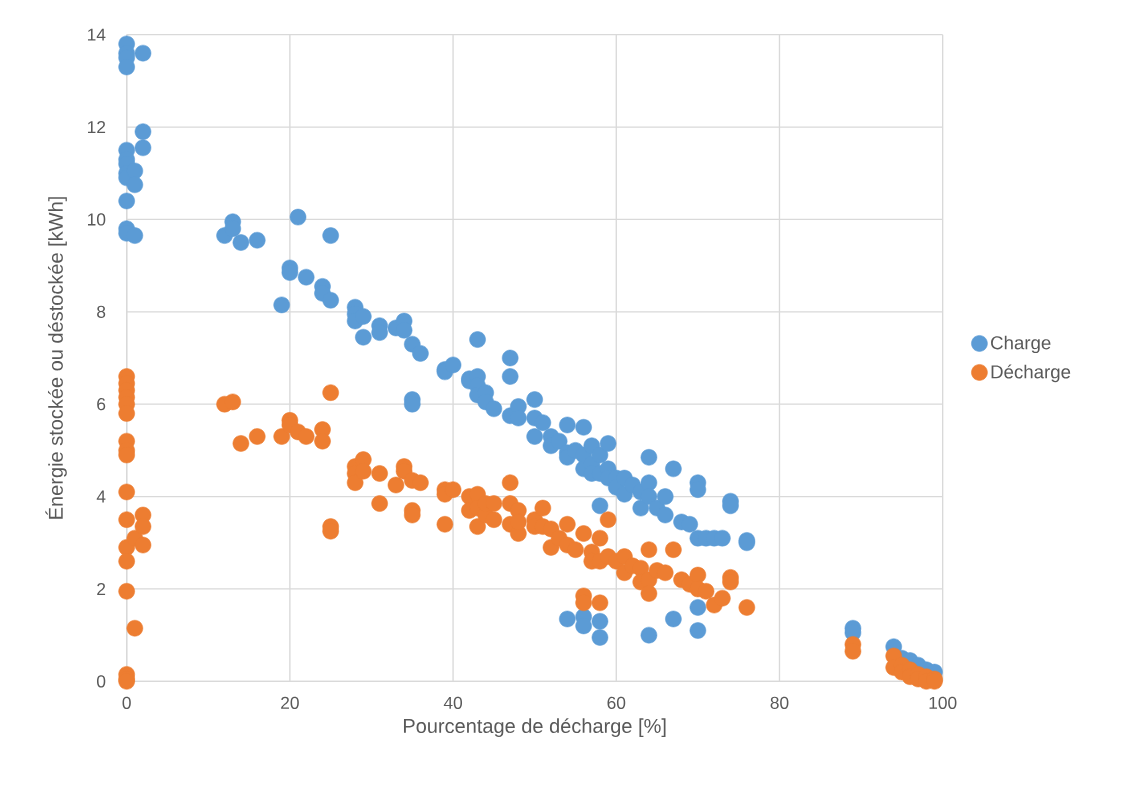 The width and height of the screenshot is (1134, 796). I want to click on y-tick-label: 6, so click(101, 404).